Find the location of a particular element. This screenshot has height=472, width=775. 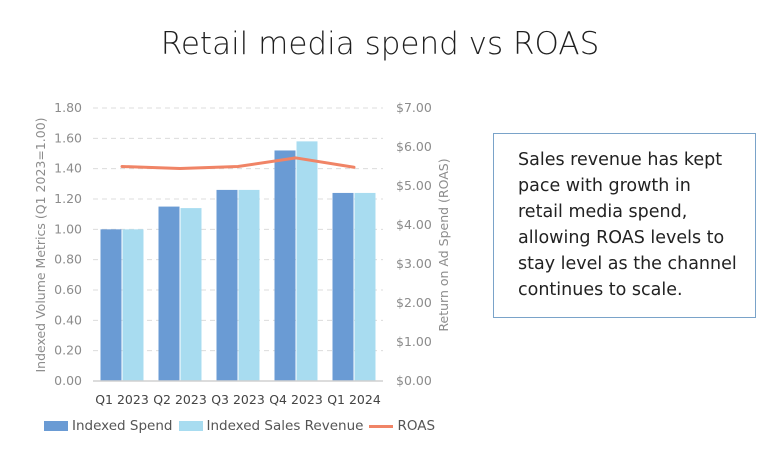

right-tick-label: $7.00 is located at coordinates (414, 107).